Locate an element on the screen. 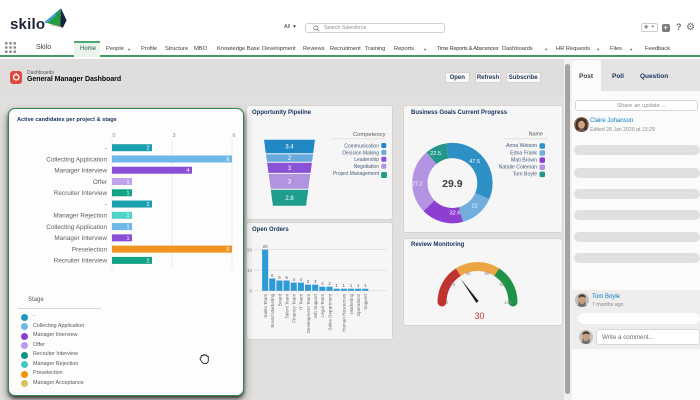 The height and width of the screenshot is (400, 700). svg-text: Decision Making is located at coordinates (360, 153).